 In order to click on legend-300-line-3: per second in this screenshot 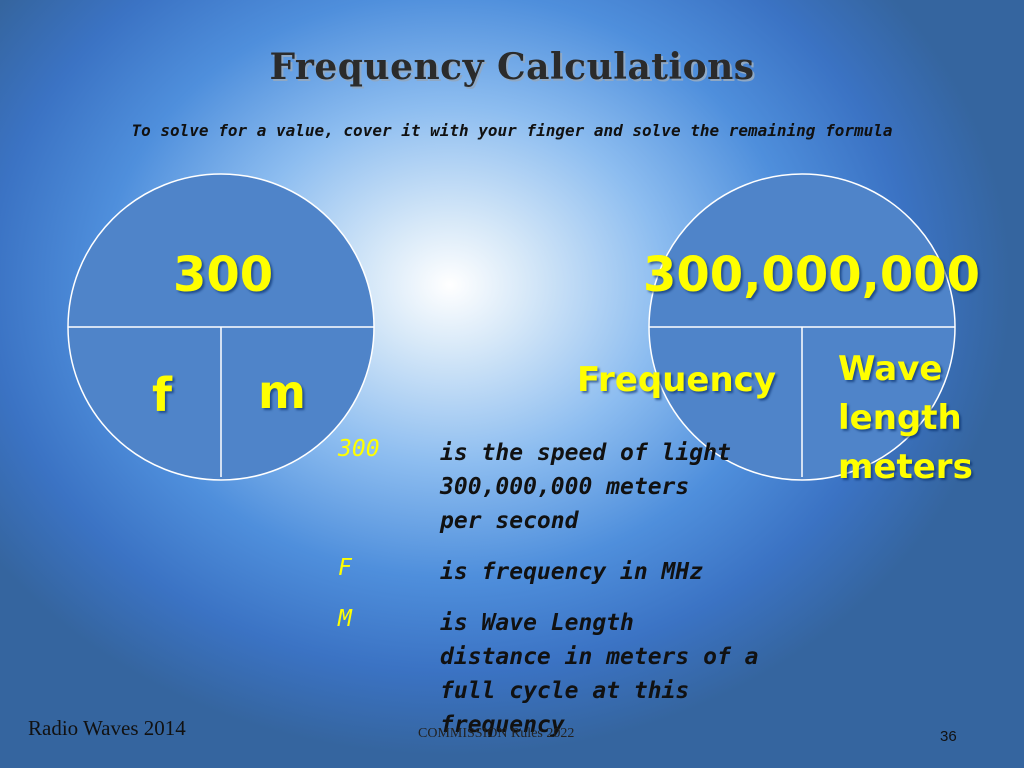, I will do `click(509, 521)`.